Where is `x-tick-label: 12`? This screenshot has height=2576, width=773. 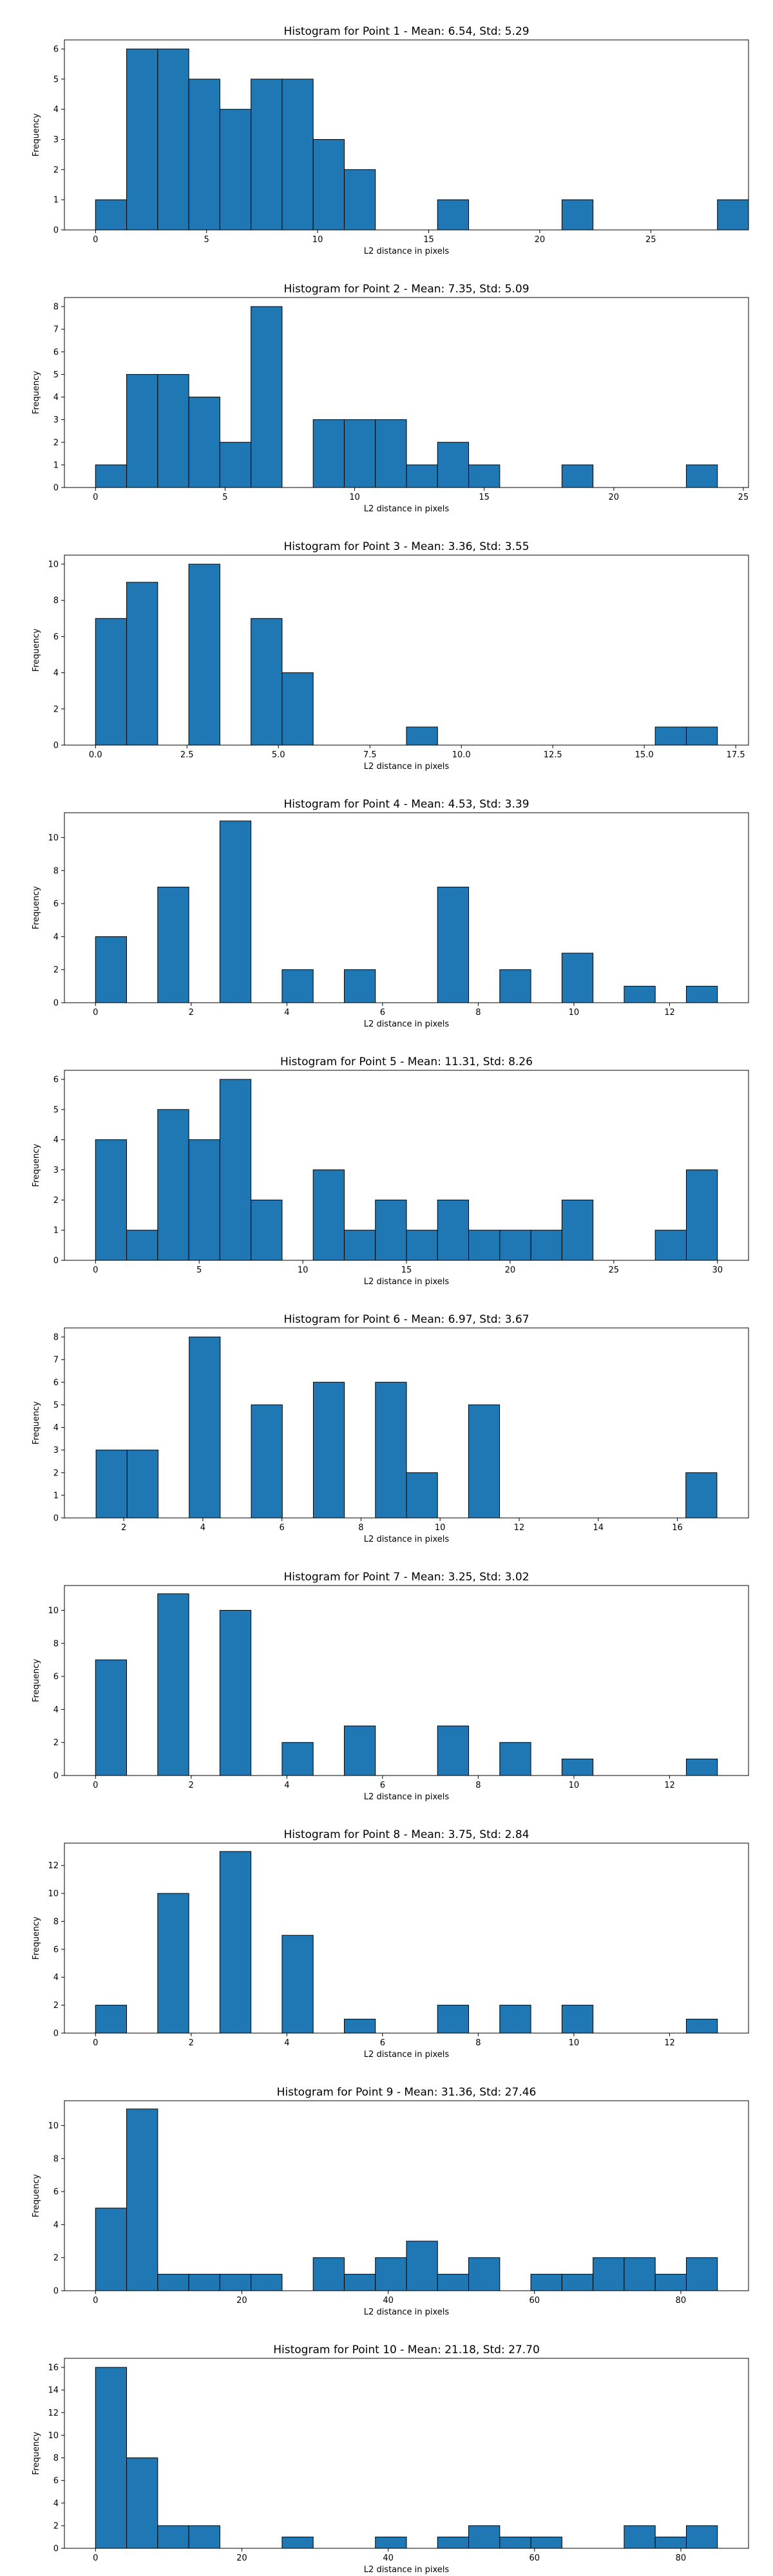 x-tick-label: 12 is located at coordinates (669, 2043).